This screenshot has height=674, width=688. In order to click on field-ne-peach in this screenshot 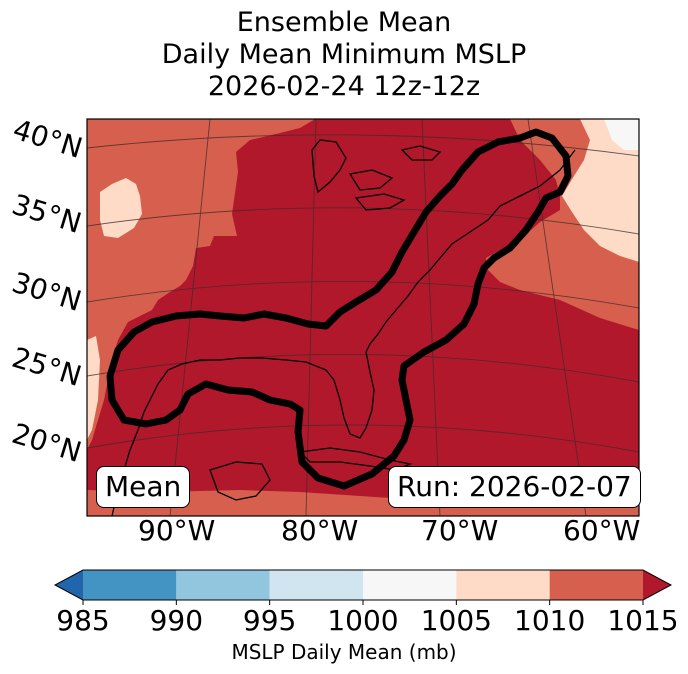, I will do `click(600, 190)`.